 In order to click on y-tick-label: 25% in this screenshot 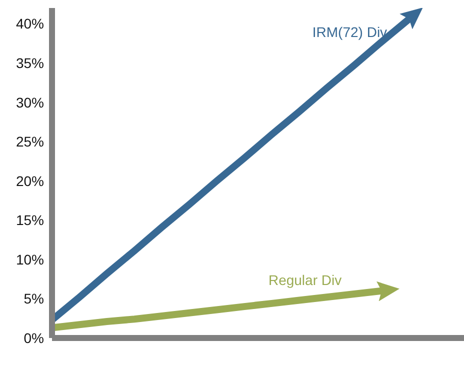, I will do `click(30, 142)`.